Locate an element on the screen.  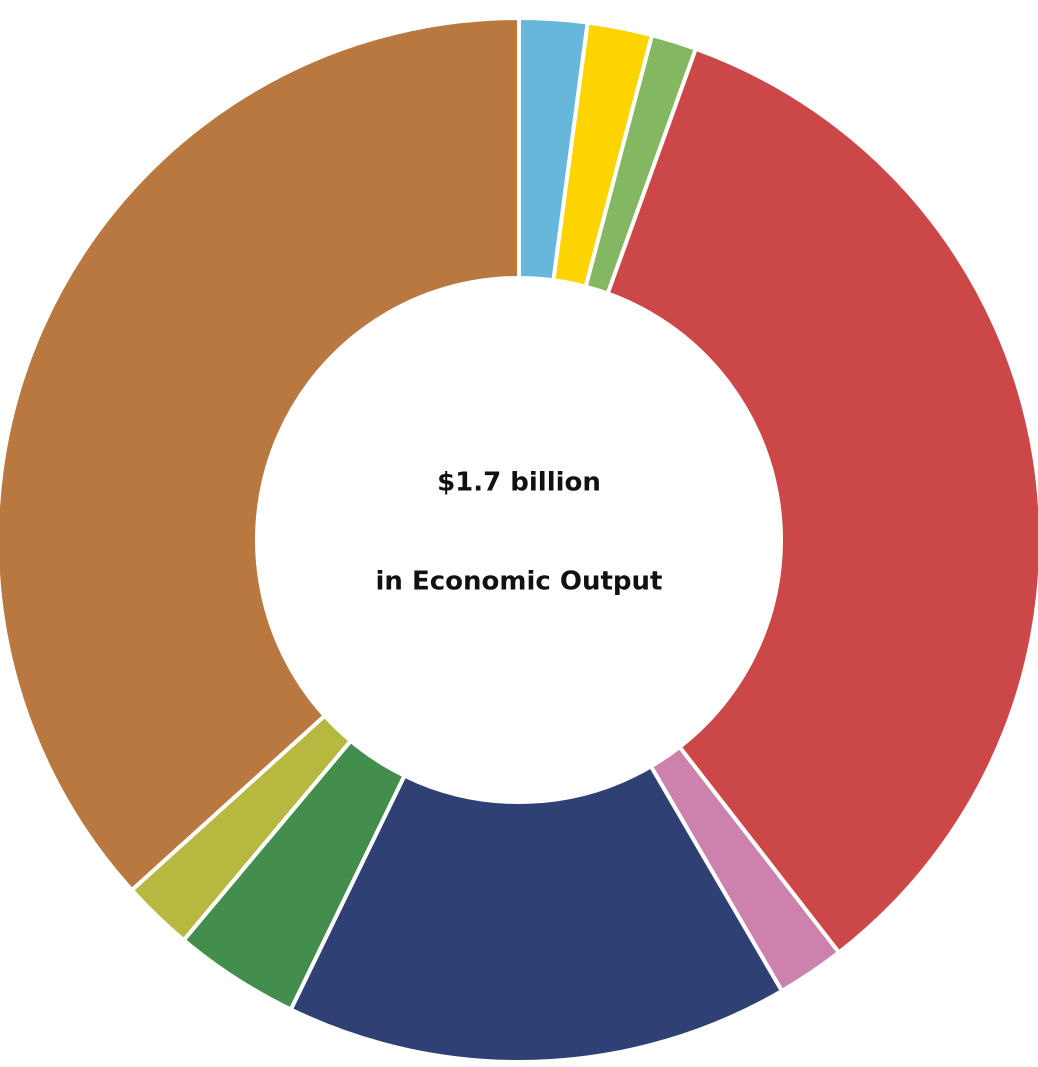
center-value: $1.7 billion is located at coordinates (519, 483).